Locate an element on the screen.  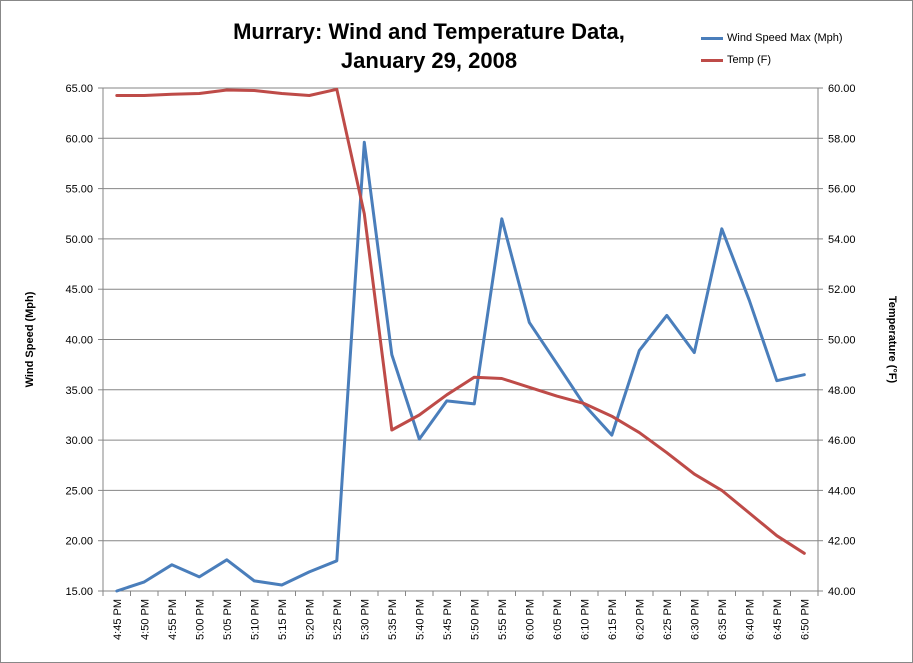
left-axis-tick-label: 45.00 is located at coordinates (79, 290).